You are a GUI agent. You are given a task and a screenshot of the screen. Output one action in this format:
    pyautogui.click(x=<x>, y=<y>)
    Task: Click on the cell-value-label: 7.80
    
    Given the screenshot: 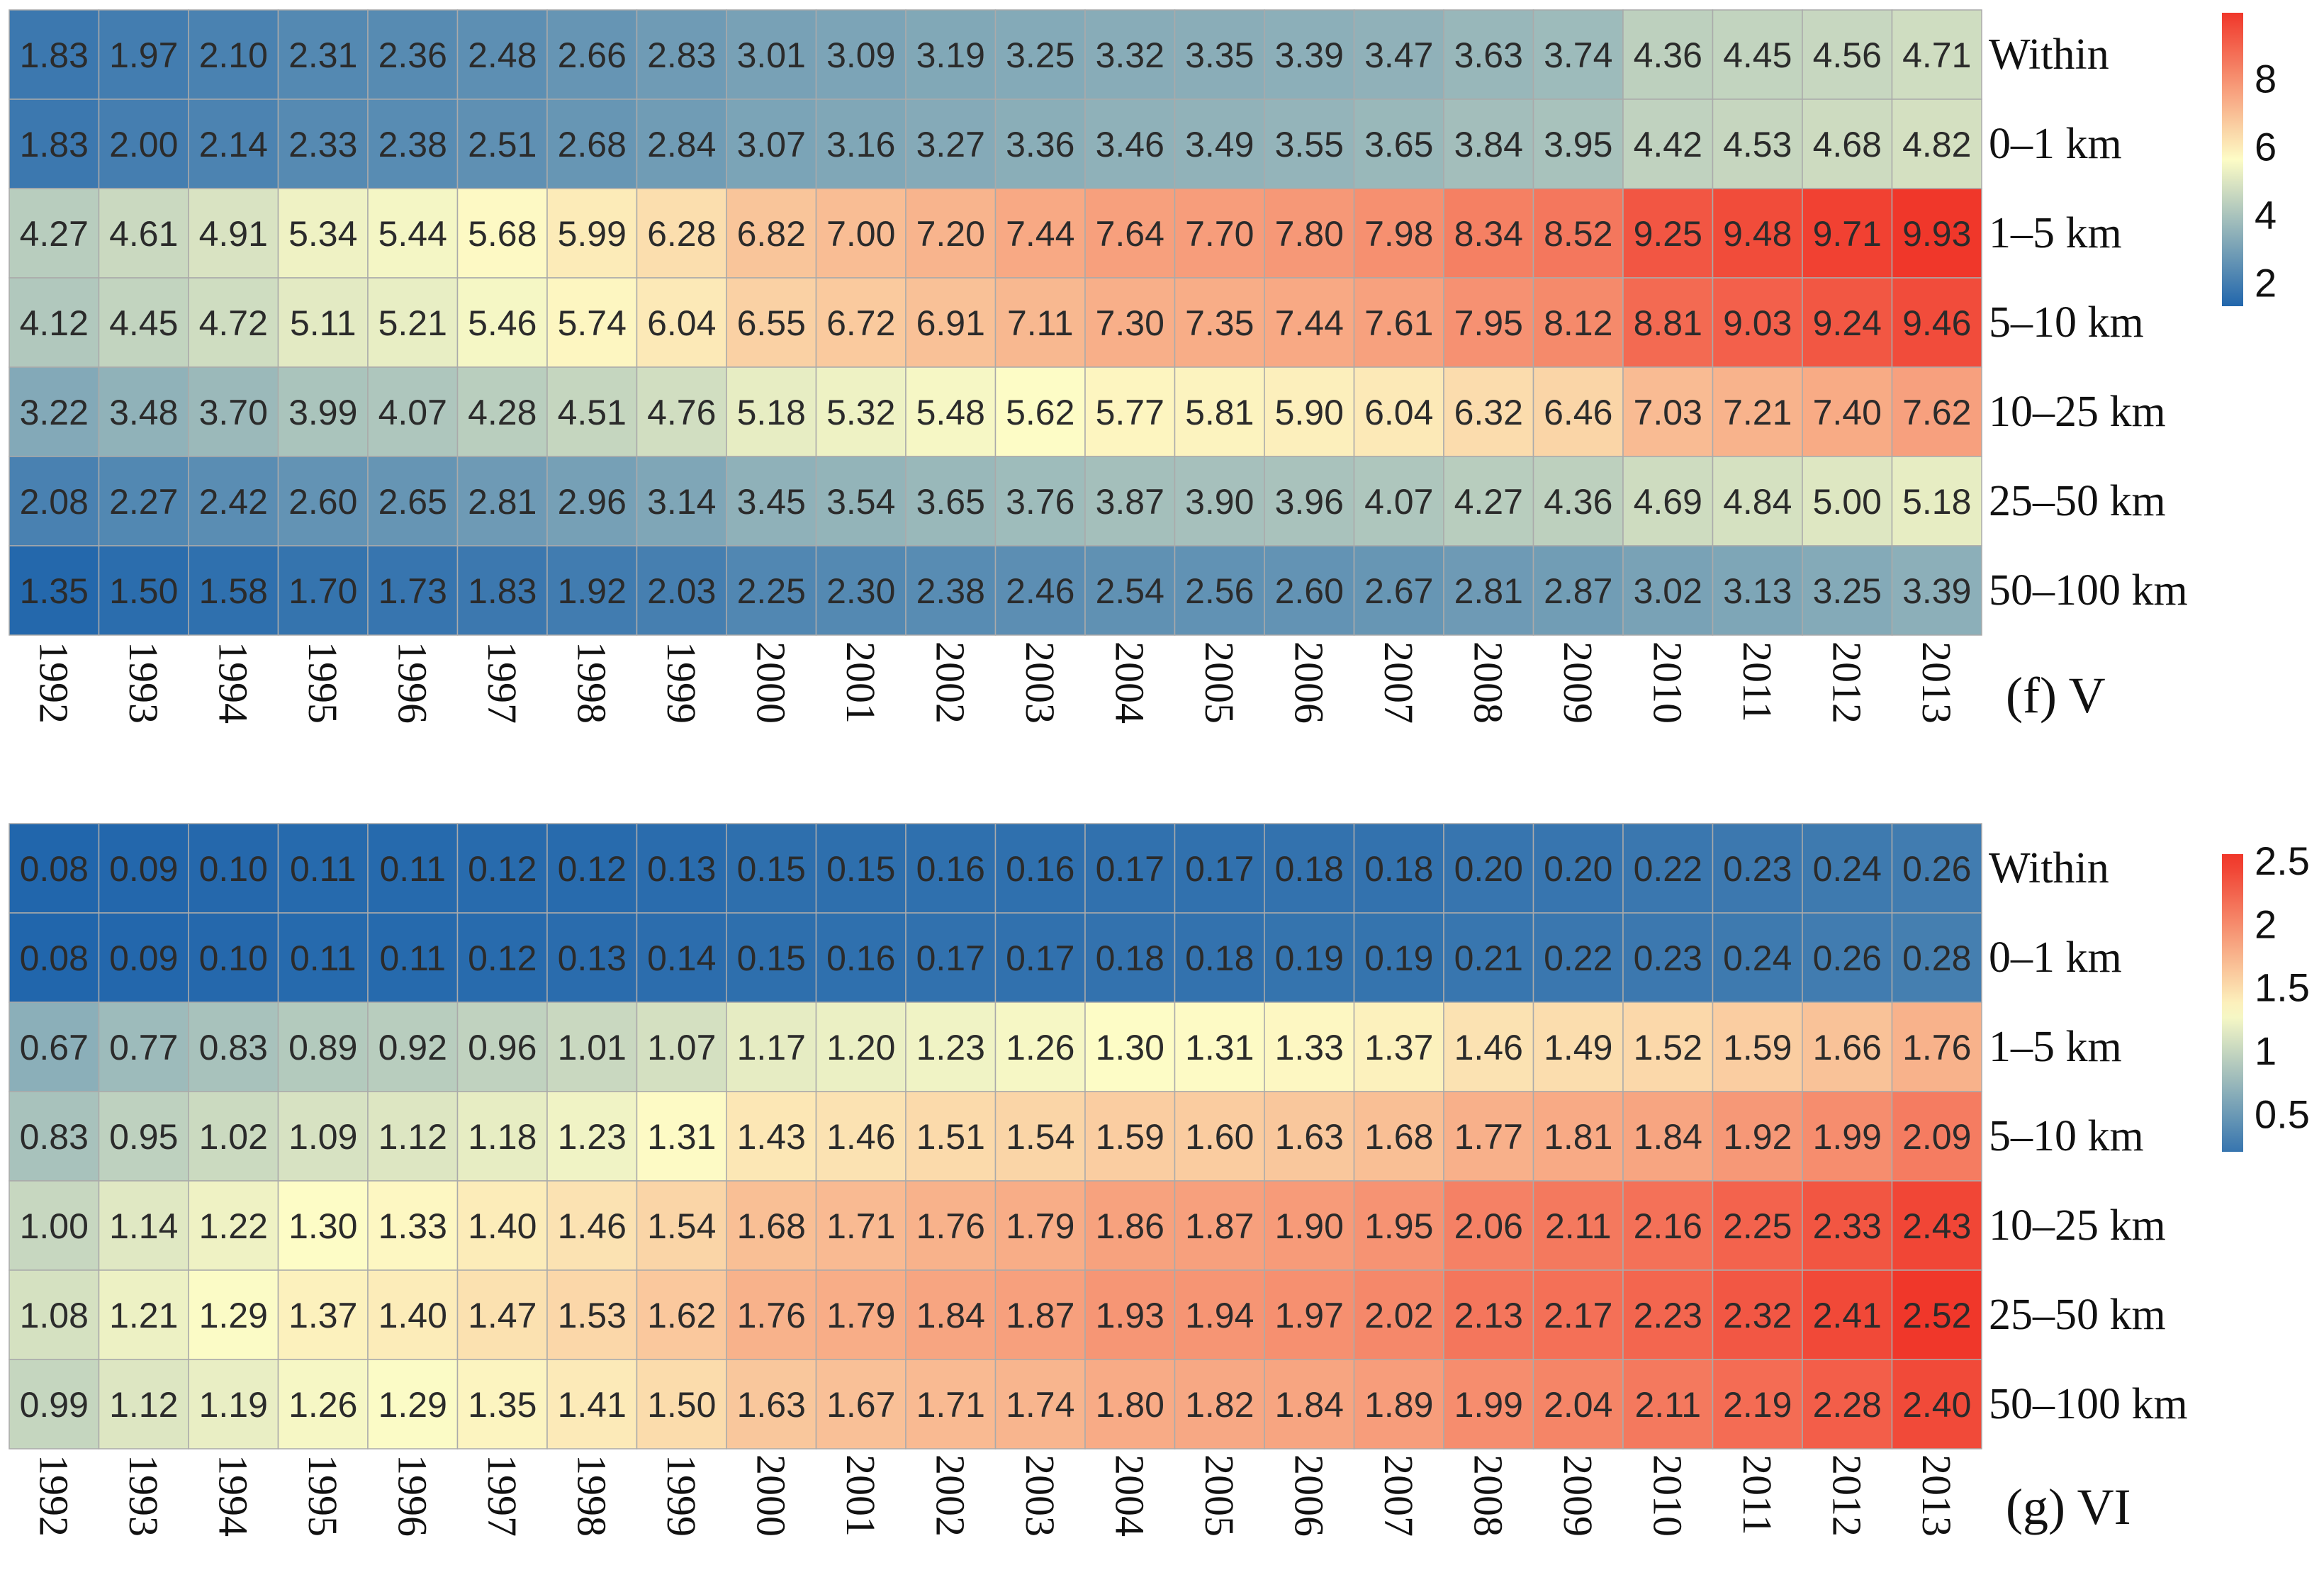 What is the action you would take?
    pyautogui.click(x=1309, y=234)
    